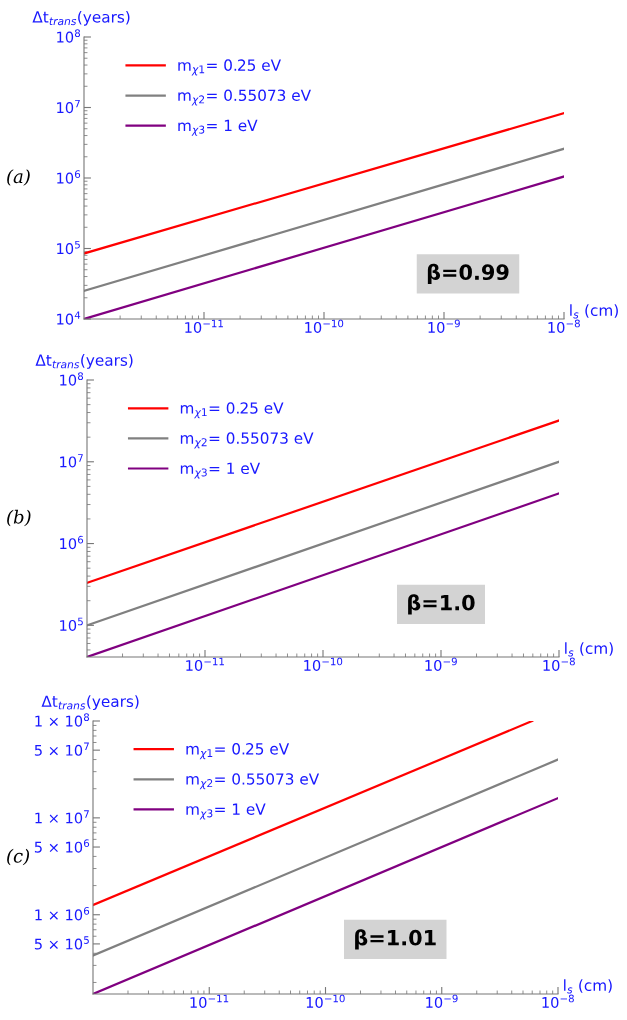  I want to click on annotation: β=0.99, so click(468, 274).